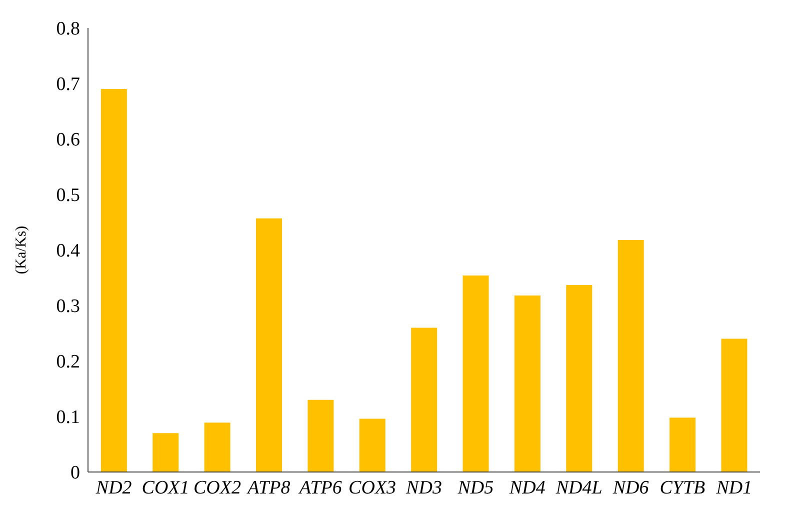 The height and width of the screenshot is (523, 788). I want to click on y-tick-label: 0.4, so click(68, 251).